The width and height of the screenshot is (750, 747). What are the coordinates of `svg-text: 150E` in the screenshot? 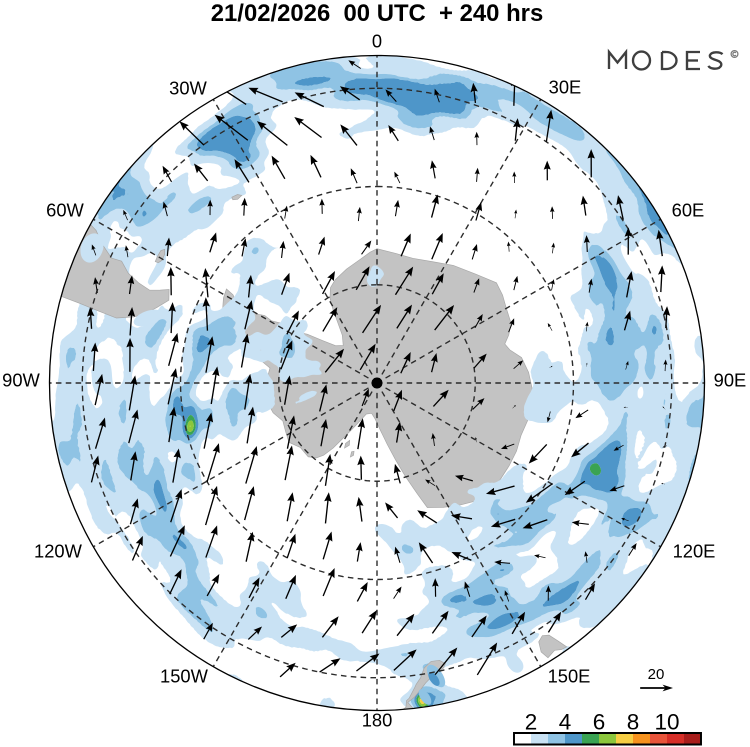 It's located at (569, 676).